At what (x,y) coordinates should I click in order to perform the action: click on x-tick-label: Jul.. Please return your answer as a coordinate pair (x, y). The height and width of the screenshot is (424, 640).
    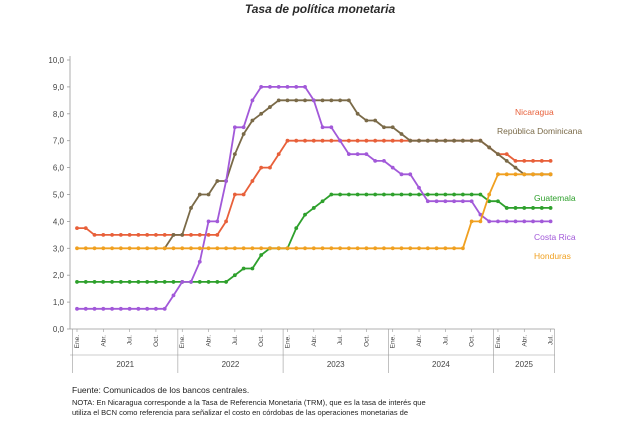
    Looking at the image, I should click on (551, 340).